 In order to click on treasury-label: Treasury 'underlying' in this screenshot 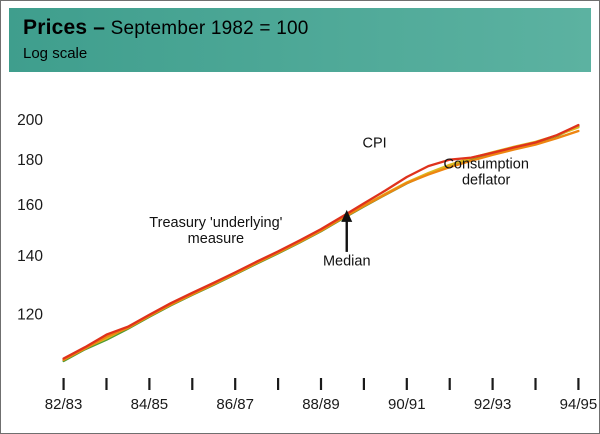, I will do `click(215, 223)`.